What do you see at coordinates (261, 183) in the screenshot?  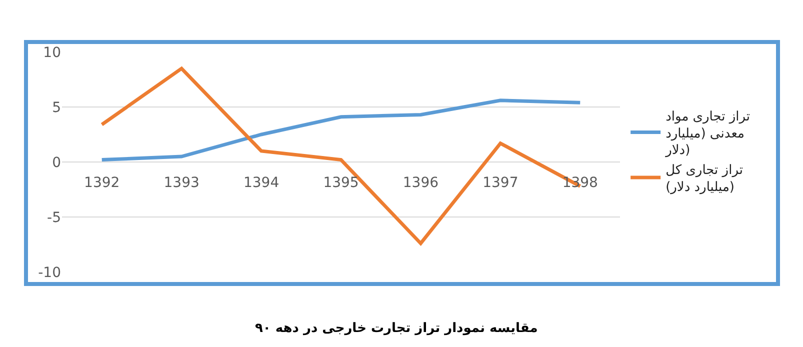 I see `x-tick-label: 1394` at bounding box center [261, 183].